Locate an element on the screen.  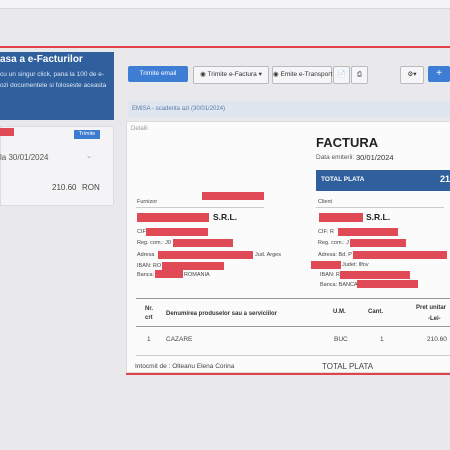
print-icon: ⎙ is located at coordinates (359, 75).